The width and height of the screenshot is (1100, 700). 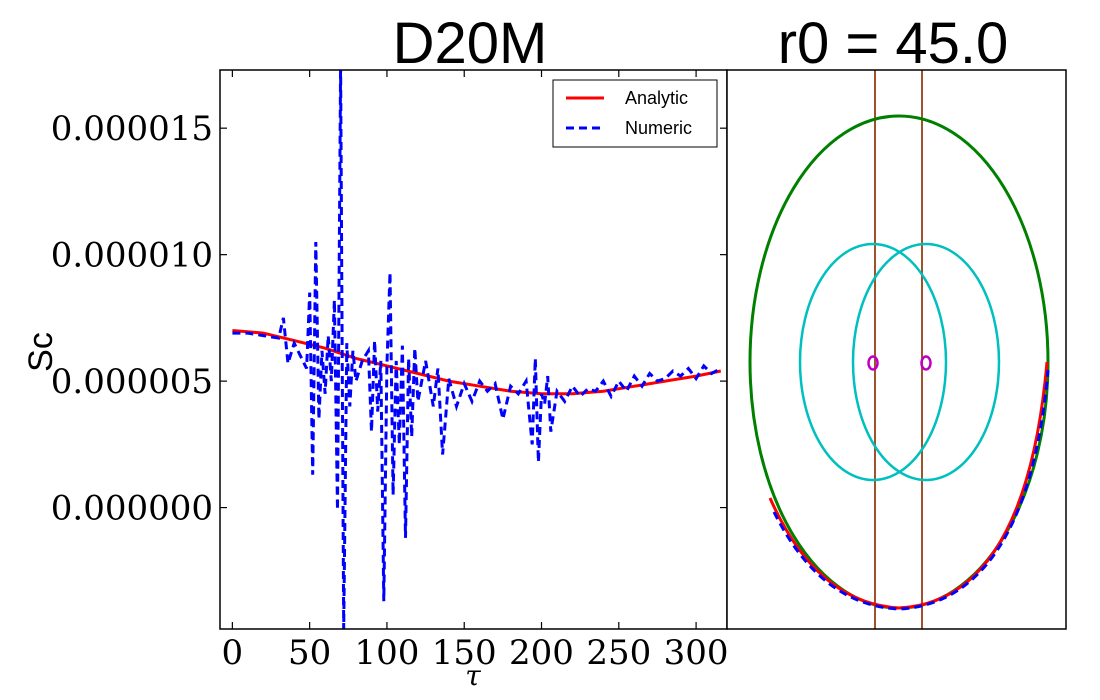 I want to click on inner-circle-right, so click(x=926, y=362).